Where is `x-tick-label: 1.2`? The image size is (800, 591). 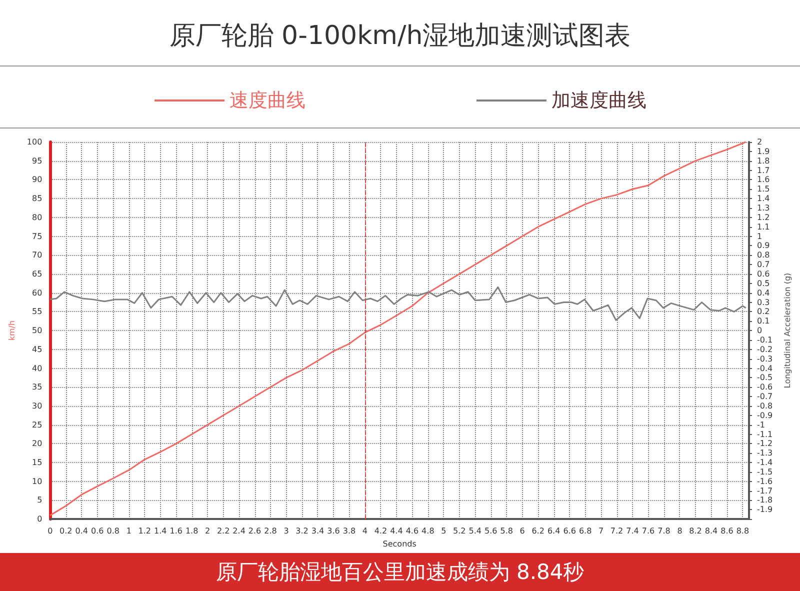 x-tick-label: 1.2 is located at coordinates (144, 531).